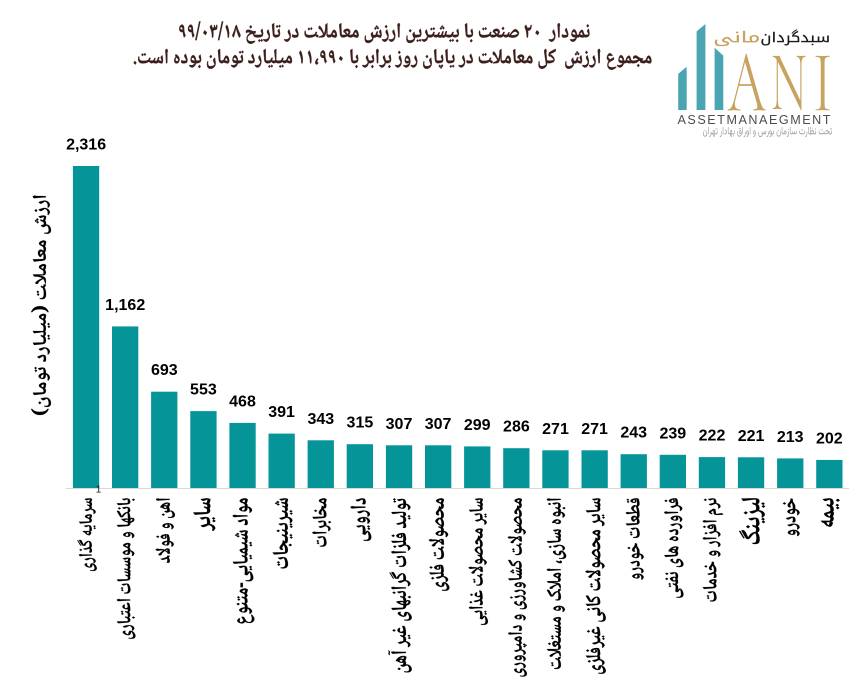  I want to click on svg-text: 239, so click(672, 433).